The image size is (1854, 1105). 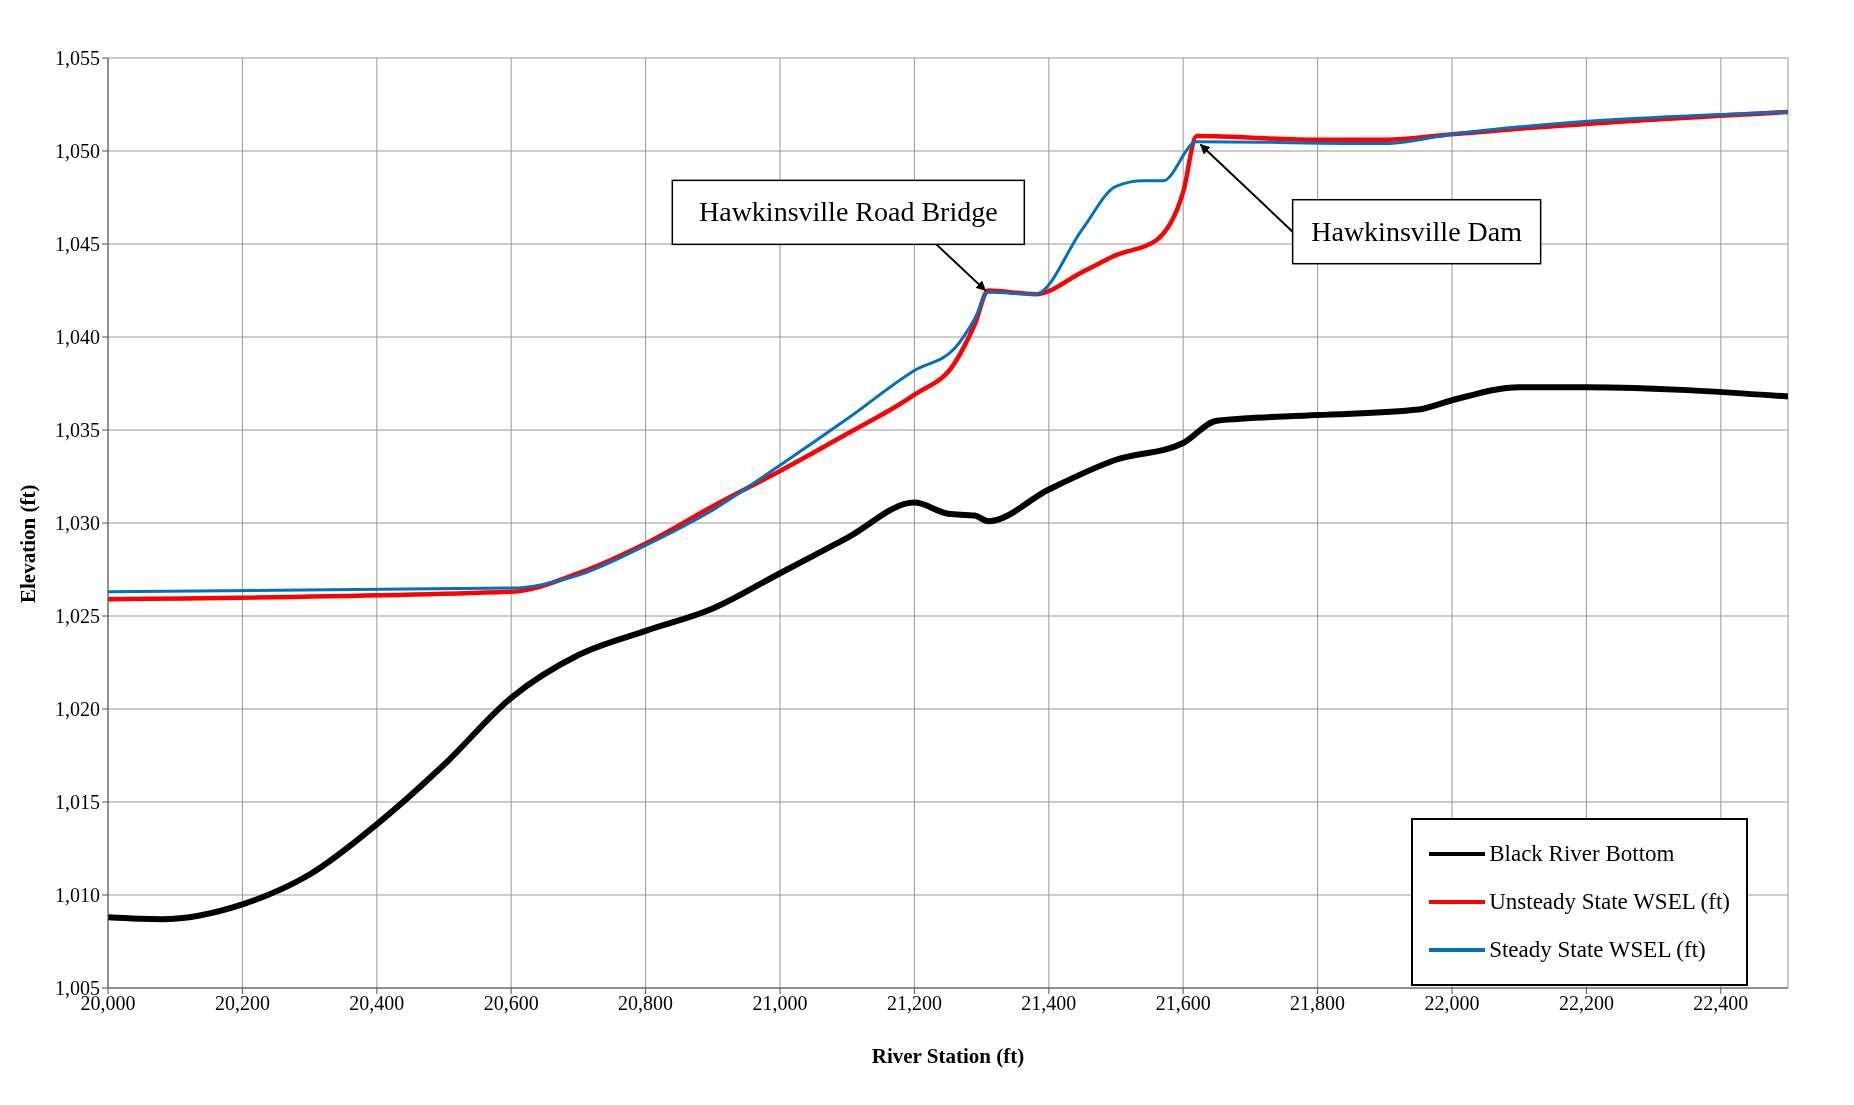 I want to click on x-tick-label: 22,200, so click(x=1586, y=1003).